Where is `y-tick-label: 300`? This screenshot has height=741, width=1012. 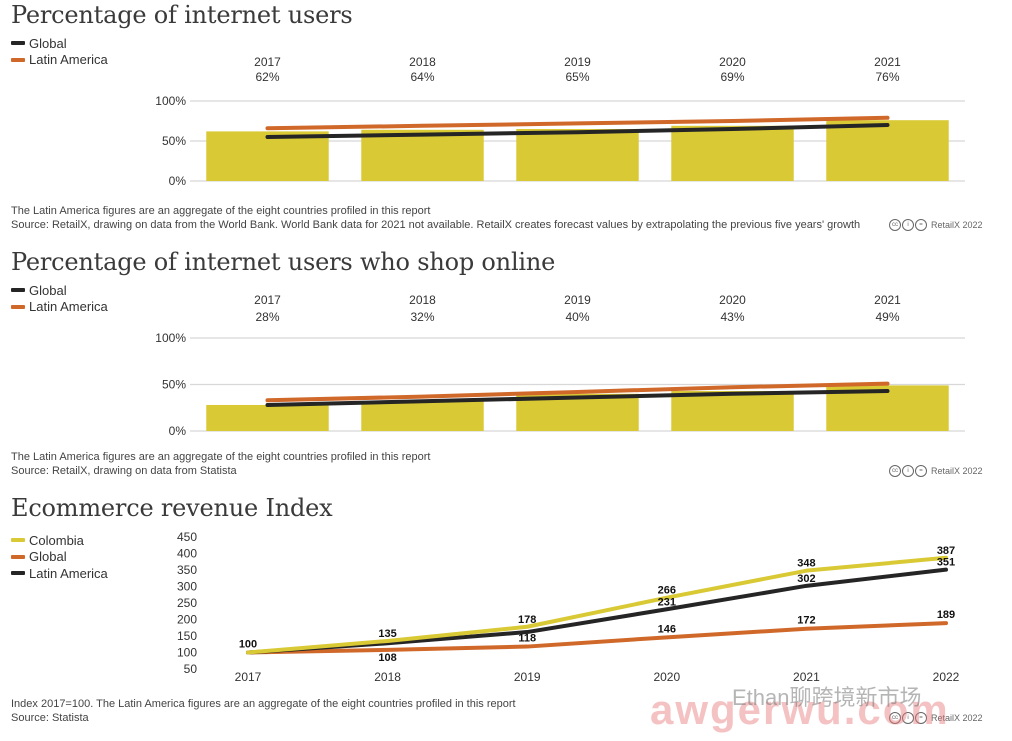 y-tick-label: 300 is located at coordinates (187, 587).